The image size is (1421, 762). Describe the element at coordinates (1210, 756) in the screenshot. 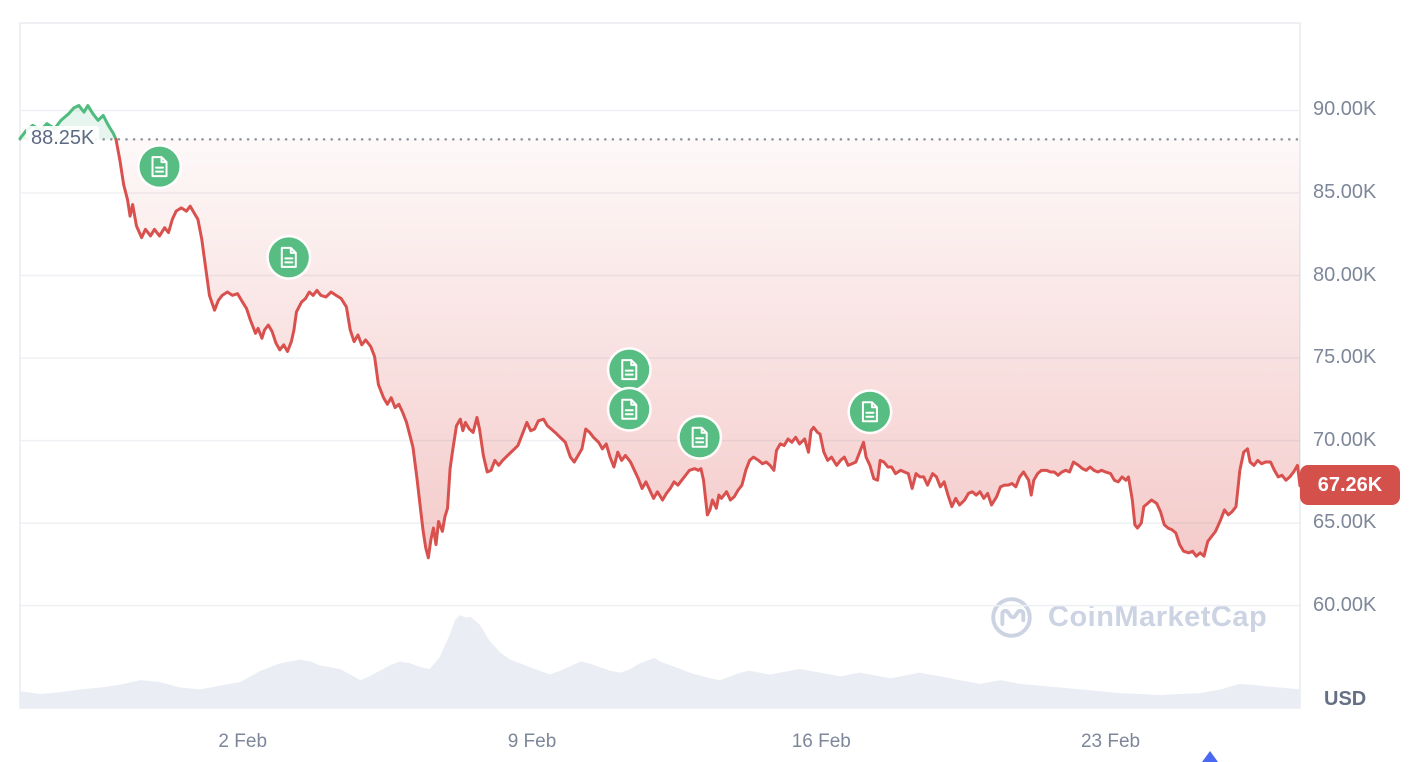

I see `time-marker-icon` at that location.